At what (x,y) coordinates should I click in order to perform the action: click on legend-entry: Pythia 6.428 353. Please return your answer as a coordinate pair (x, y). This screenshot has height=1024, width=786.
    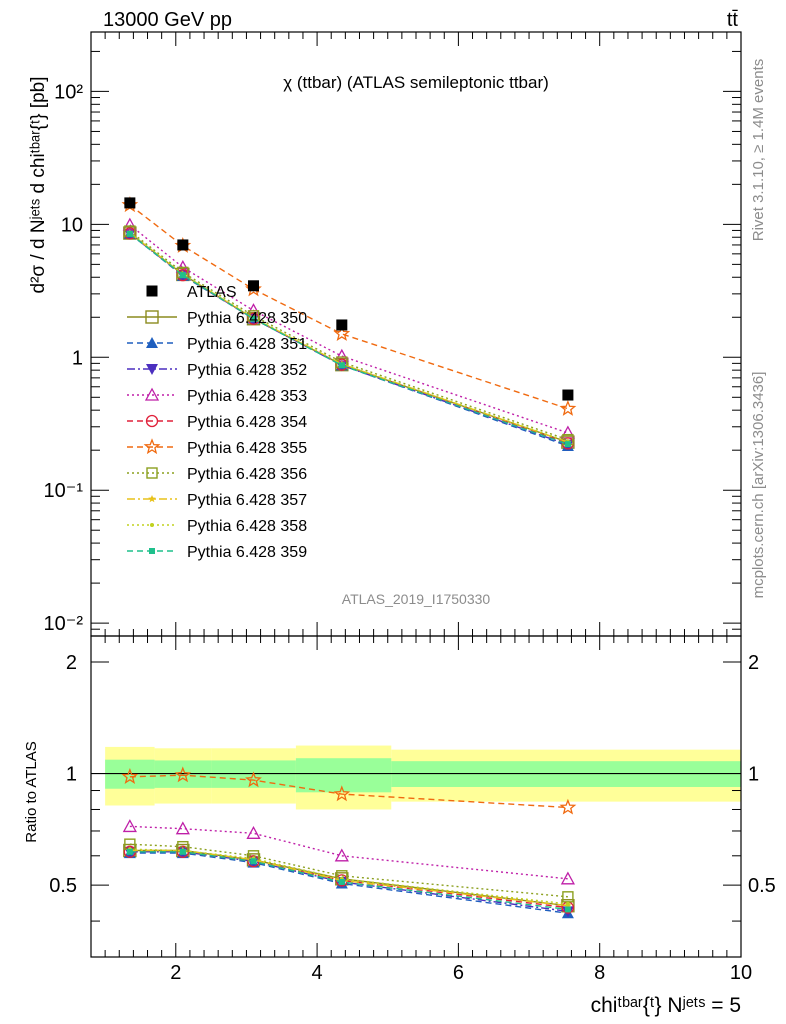
    Looking at the image, I should click on (217, 396).